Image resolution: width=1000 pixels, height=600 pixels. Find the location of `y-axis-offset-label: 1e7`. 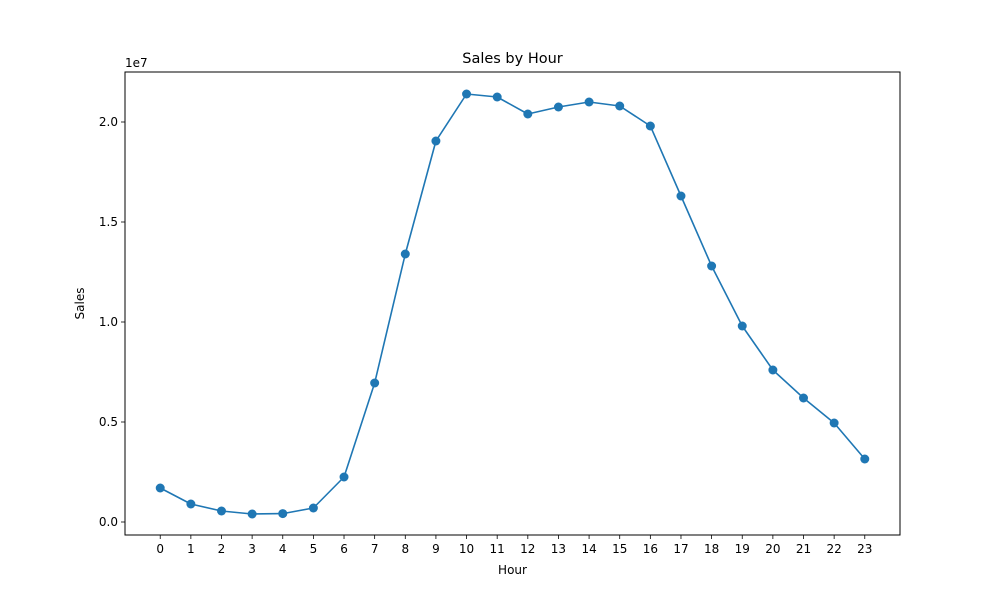

y-axis-offset-label: 1e7 is located at coordinates (136, 63).